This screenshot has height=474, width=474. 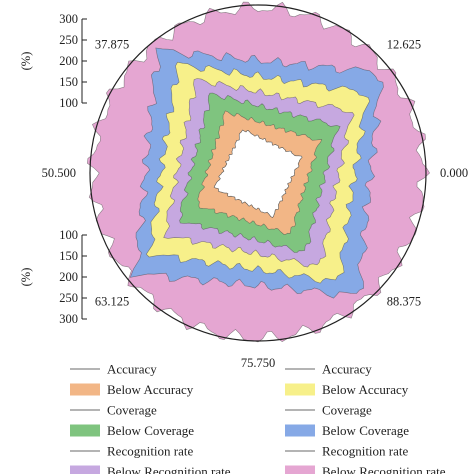 I want to click on band-hole, so click(x=258, y=173).